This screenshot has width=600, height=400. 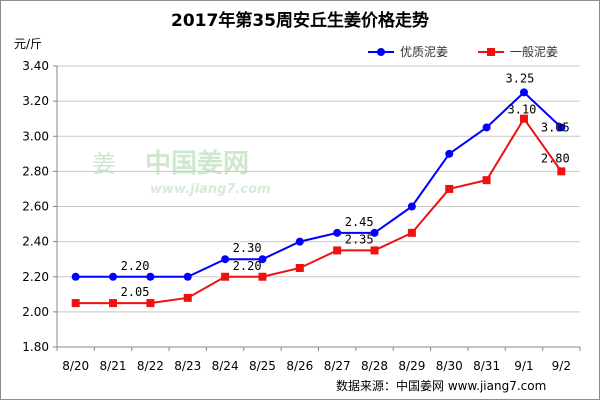 I want to click on x-tick-label: 8/23, so click(x=187, y=366).